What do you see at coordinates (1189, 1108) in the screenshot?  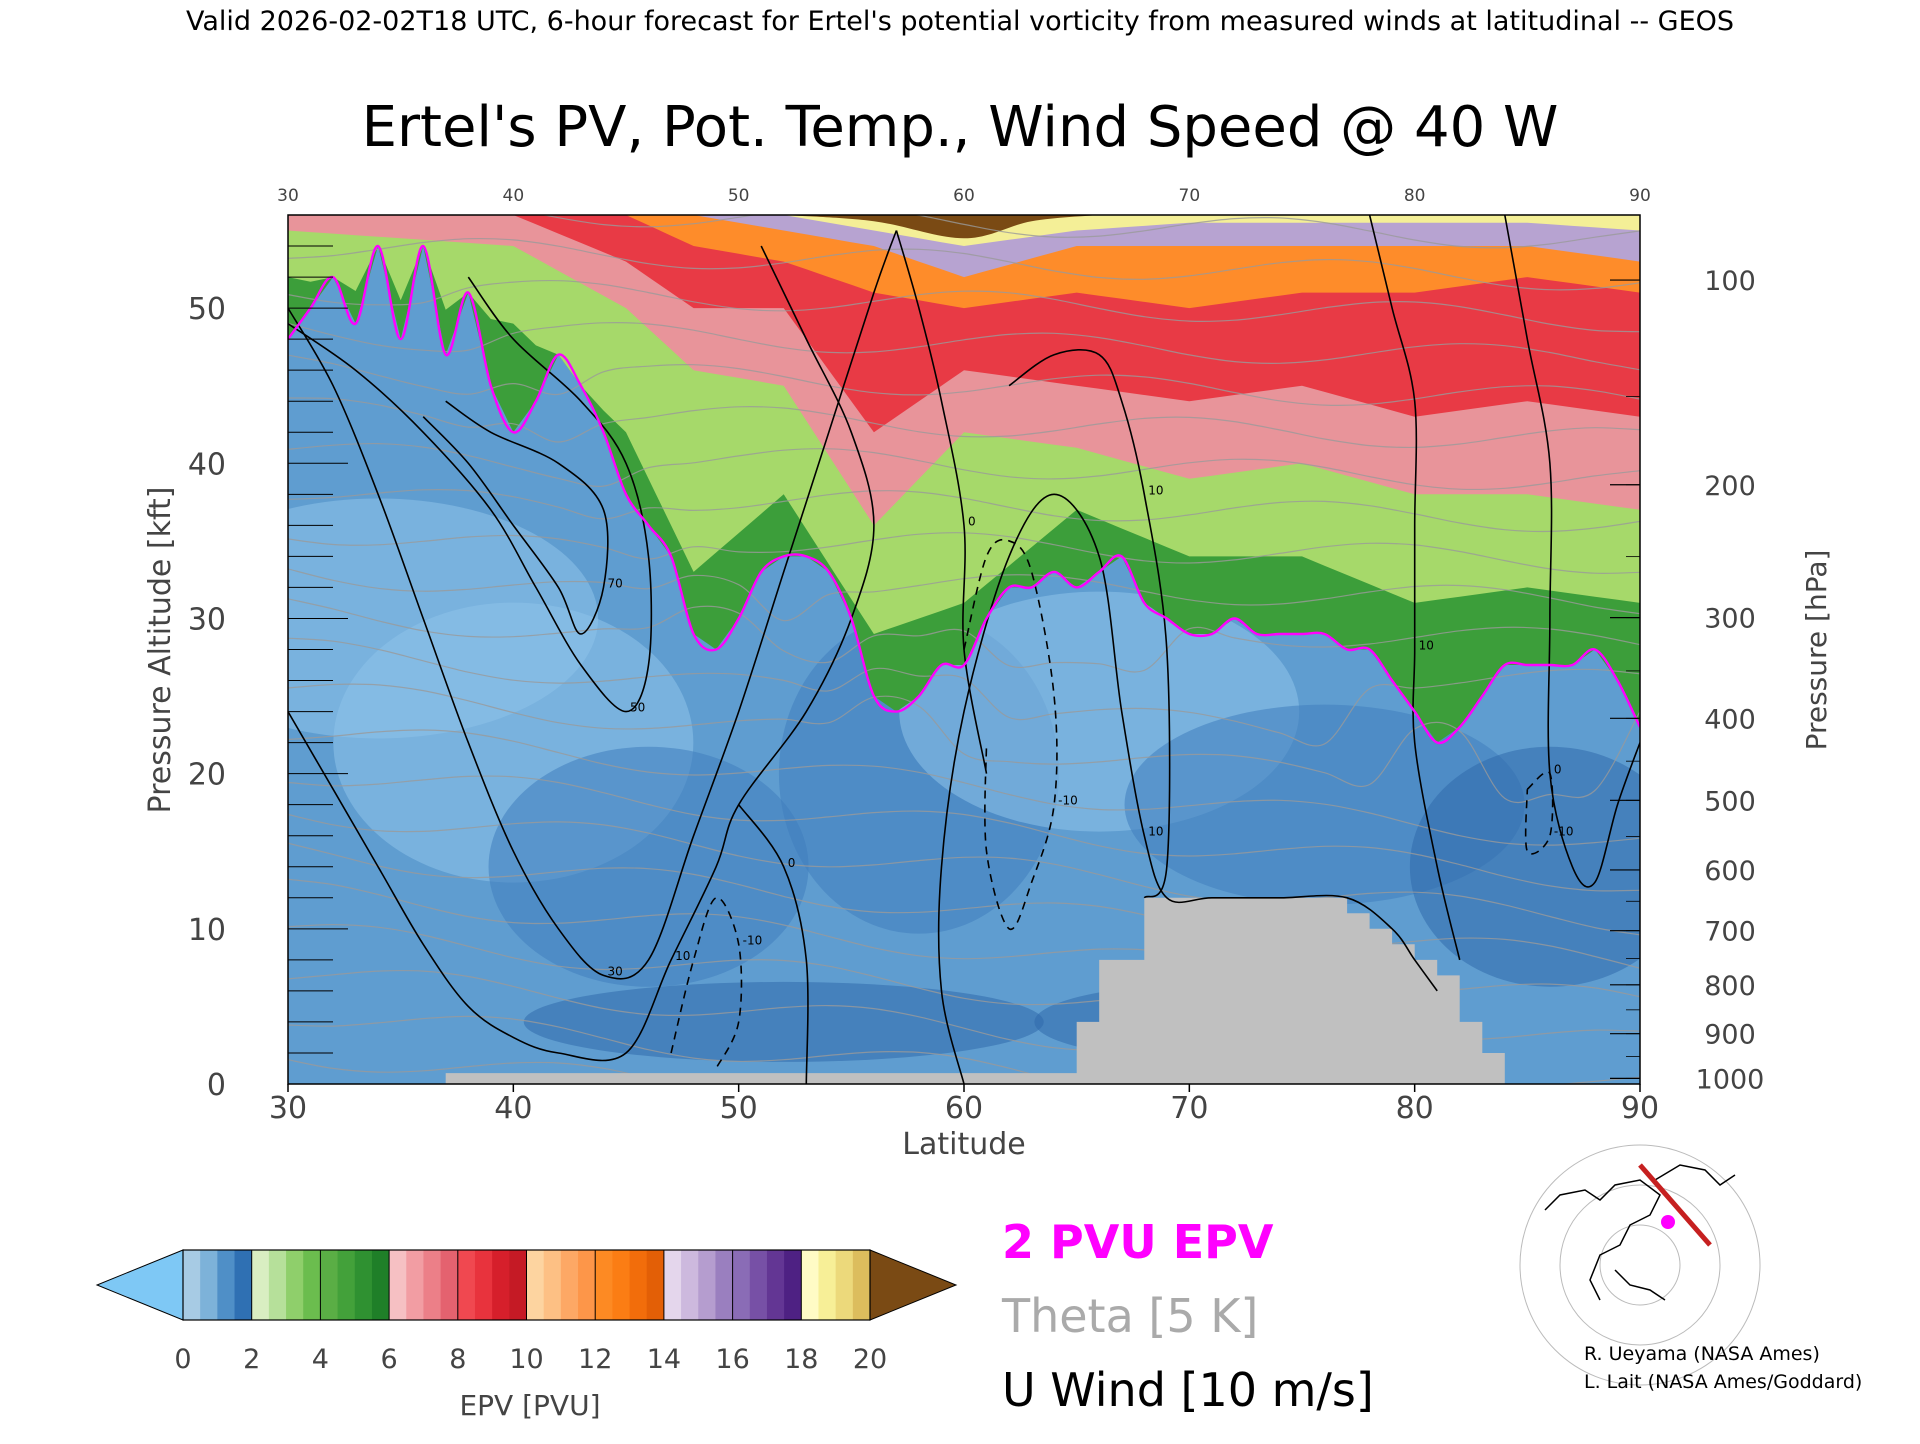 I see `x-tick-label: 70` at bounding box center [1189, 1108].